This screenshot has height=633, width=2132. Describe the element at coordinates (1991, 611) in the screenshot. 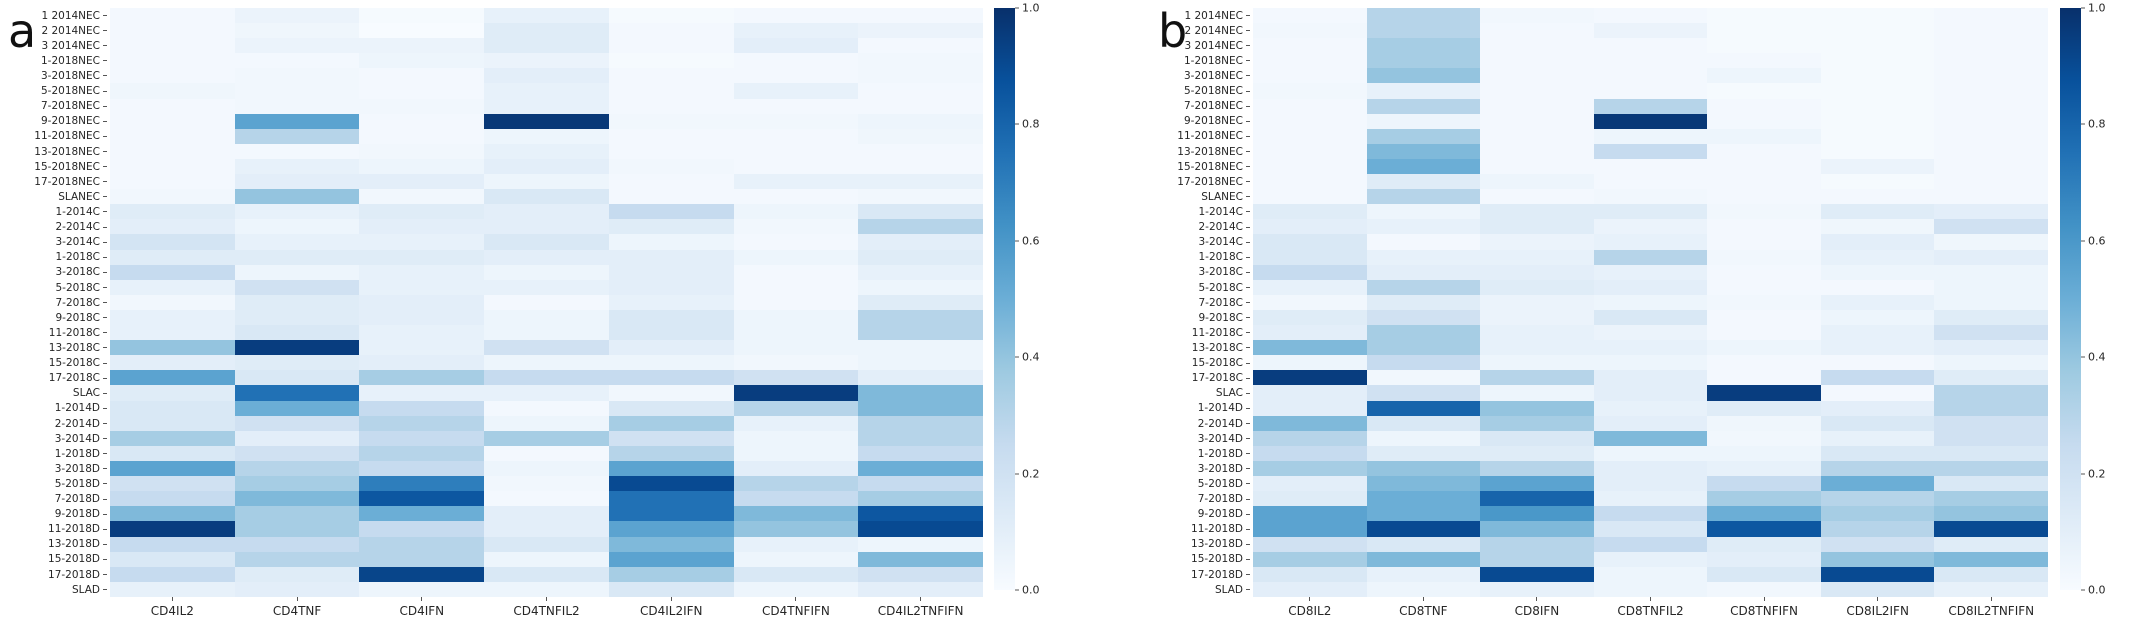

I see `col-label-text: CD8IL2TNFIFN` at that location.